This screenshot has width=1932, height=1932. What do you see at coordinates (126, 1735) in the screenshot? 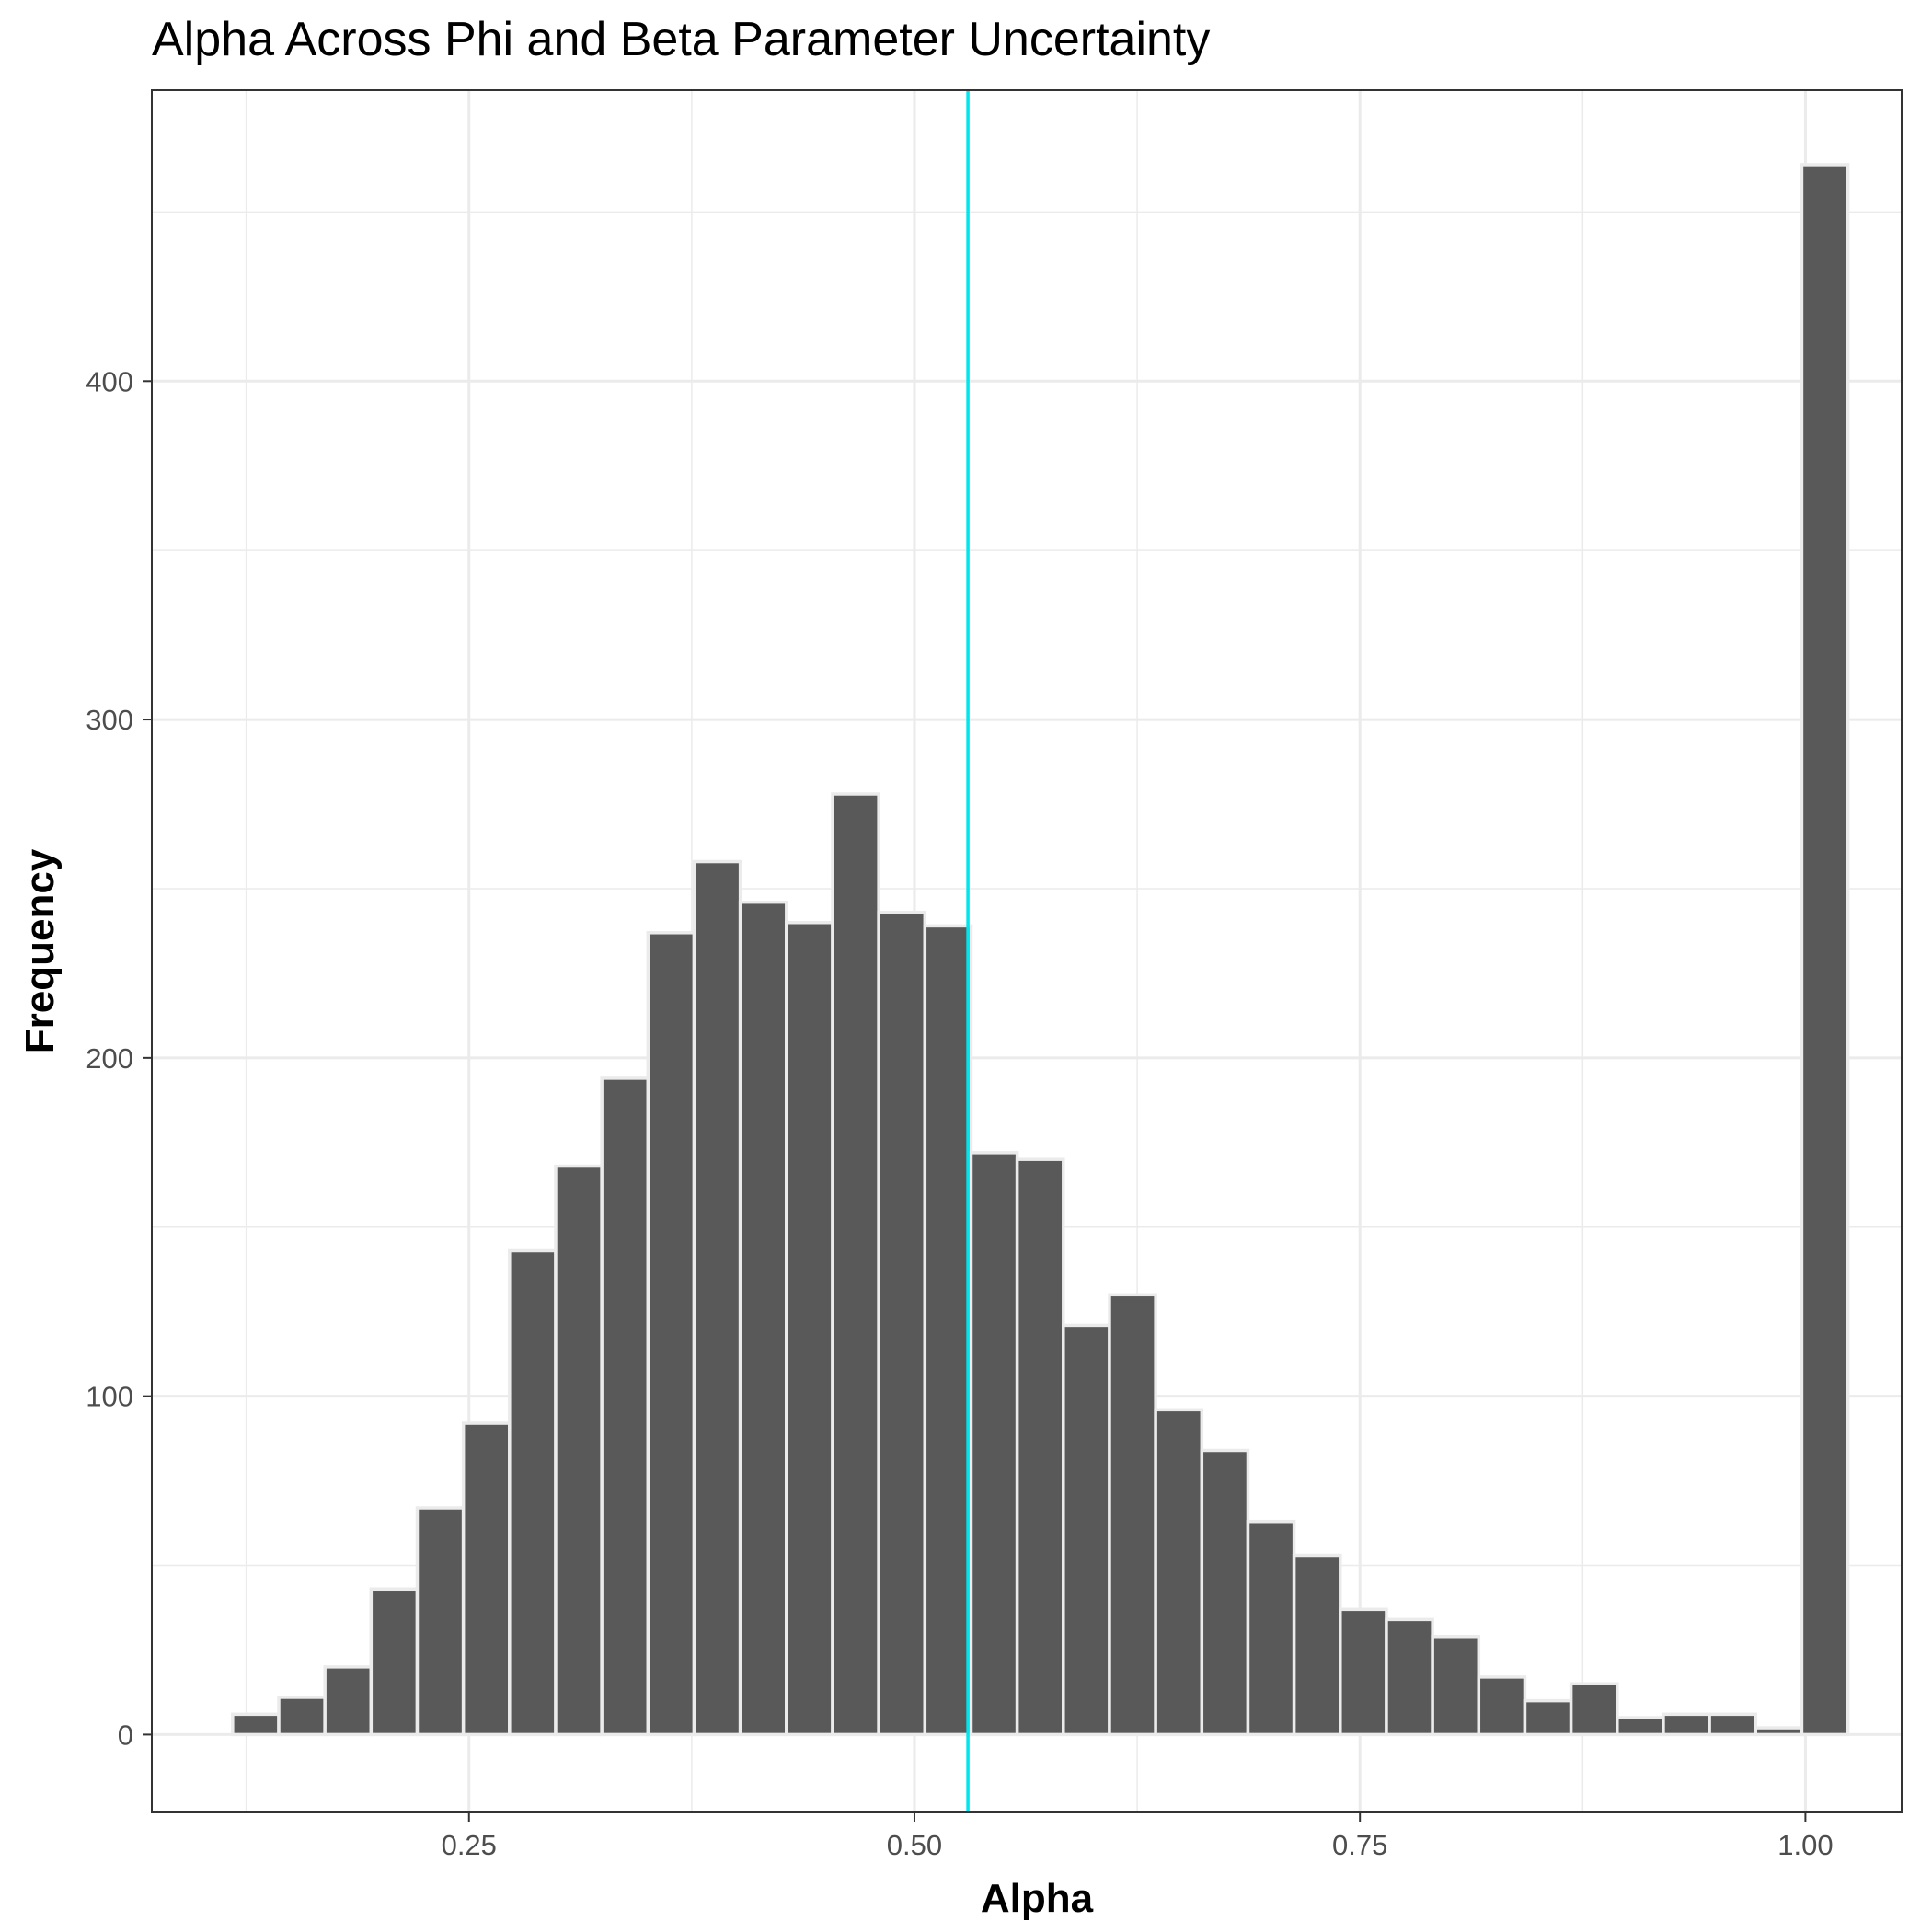
I see `y-tick-label: 0` at bounding box center [126, 1735].